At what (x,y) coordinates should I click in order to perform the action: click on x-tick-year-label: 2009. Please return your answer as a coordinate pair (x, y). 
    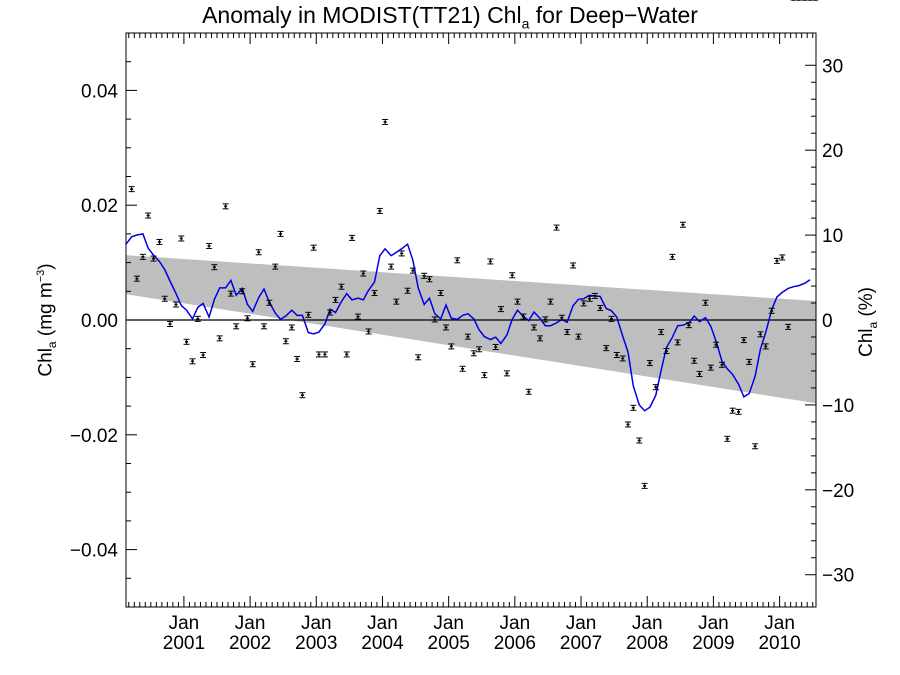
    Looking at the image, I should click on (713, 643).